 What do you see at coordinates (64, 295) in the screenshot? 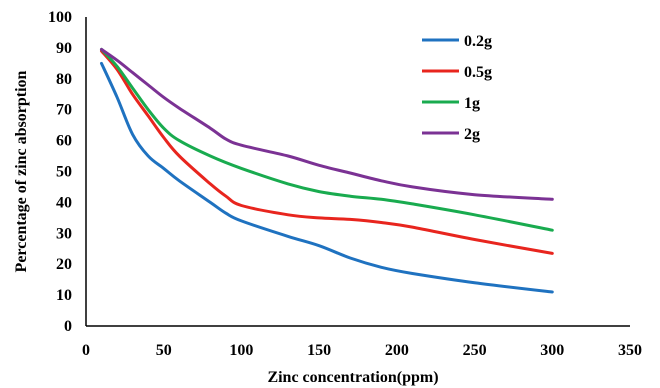
I see `y-tick-label: 10` at bounding box center [64, 295].